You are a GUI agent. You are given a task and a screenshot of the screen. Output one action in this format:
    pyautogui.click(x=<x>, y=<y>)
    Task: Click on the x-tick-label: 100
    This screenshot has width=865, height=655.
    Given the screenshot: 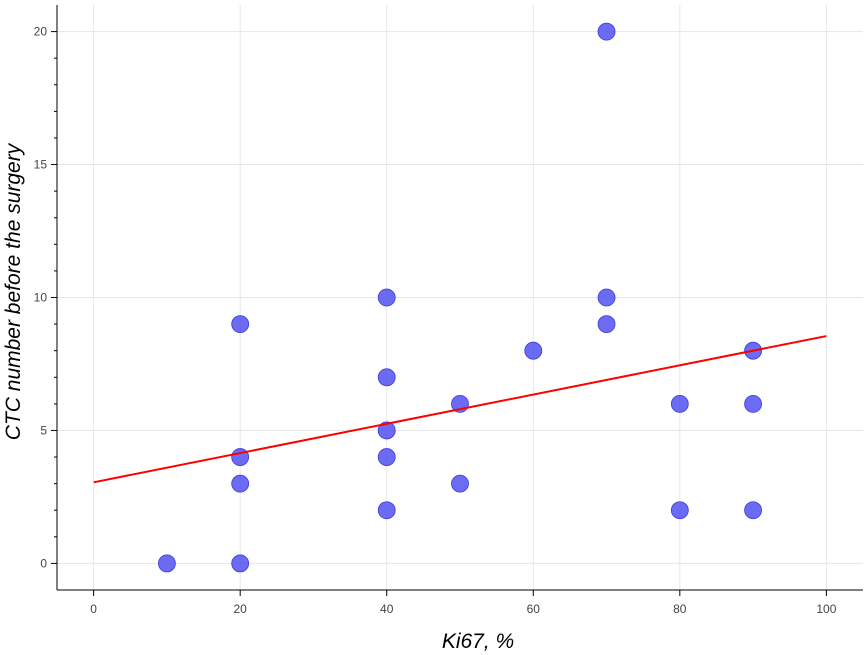 What is the action you would take?
    pyautogui.click(x=826, y=609)
    